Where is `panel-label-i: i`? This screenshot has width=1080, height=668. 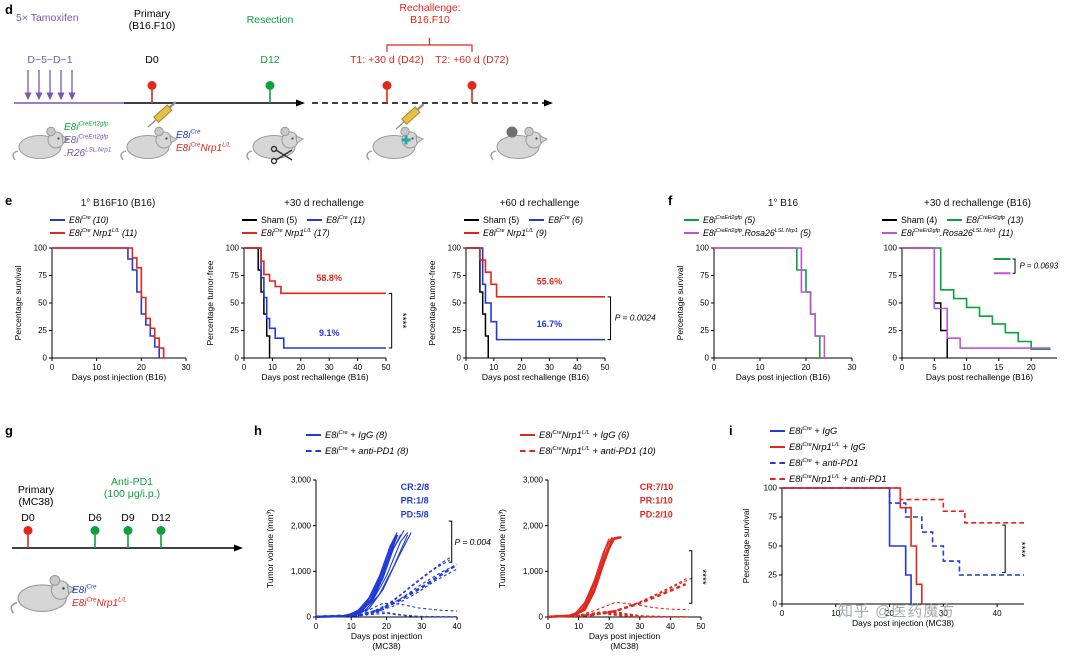
panel-label-i: i is located at coordinates (731, 430).